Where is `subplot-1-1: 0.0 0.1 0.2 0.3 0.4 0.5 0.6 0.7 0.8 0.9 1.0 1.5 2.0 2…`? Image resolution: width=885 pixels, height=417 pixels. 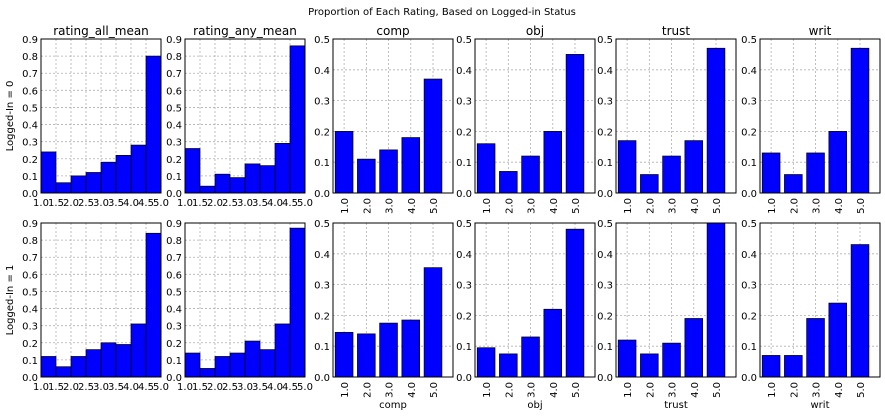 subplot-1-1: 0.0 0.1 0.2 0.3 0.4 0.5 0.6 0.7 0.8 0.9 1.0 1.5 2.0 2… is located at coordinates (239, 306).